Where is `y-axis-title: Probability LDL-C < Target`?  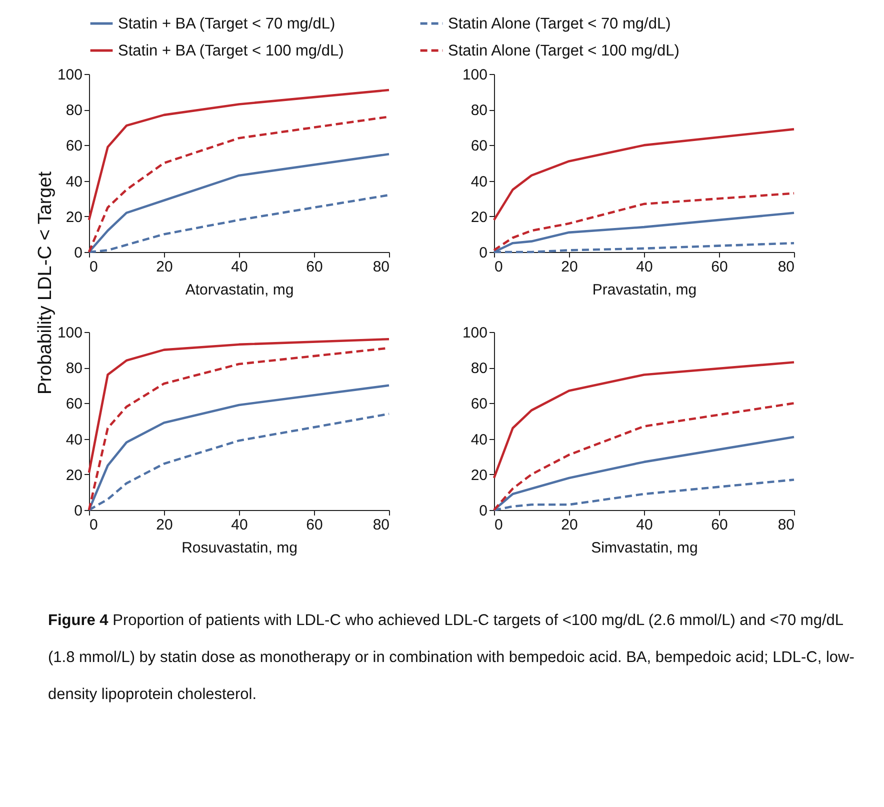
y-axis-title: Probability LDL-C < Target is located at coordinates (45, 282).